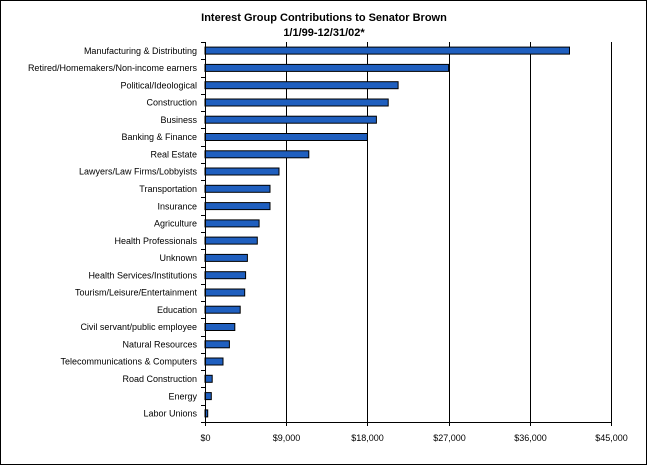 This screenshot has height=466, width=647. I want to click on category-label-2: Retired/Homemakers/Non-income earners, so click(113, 68).